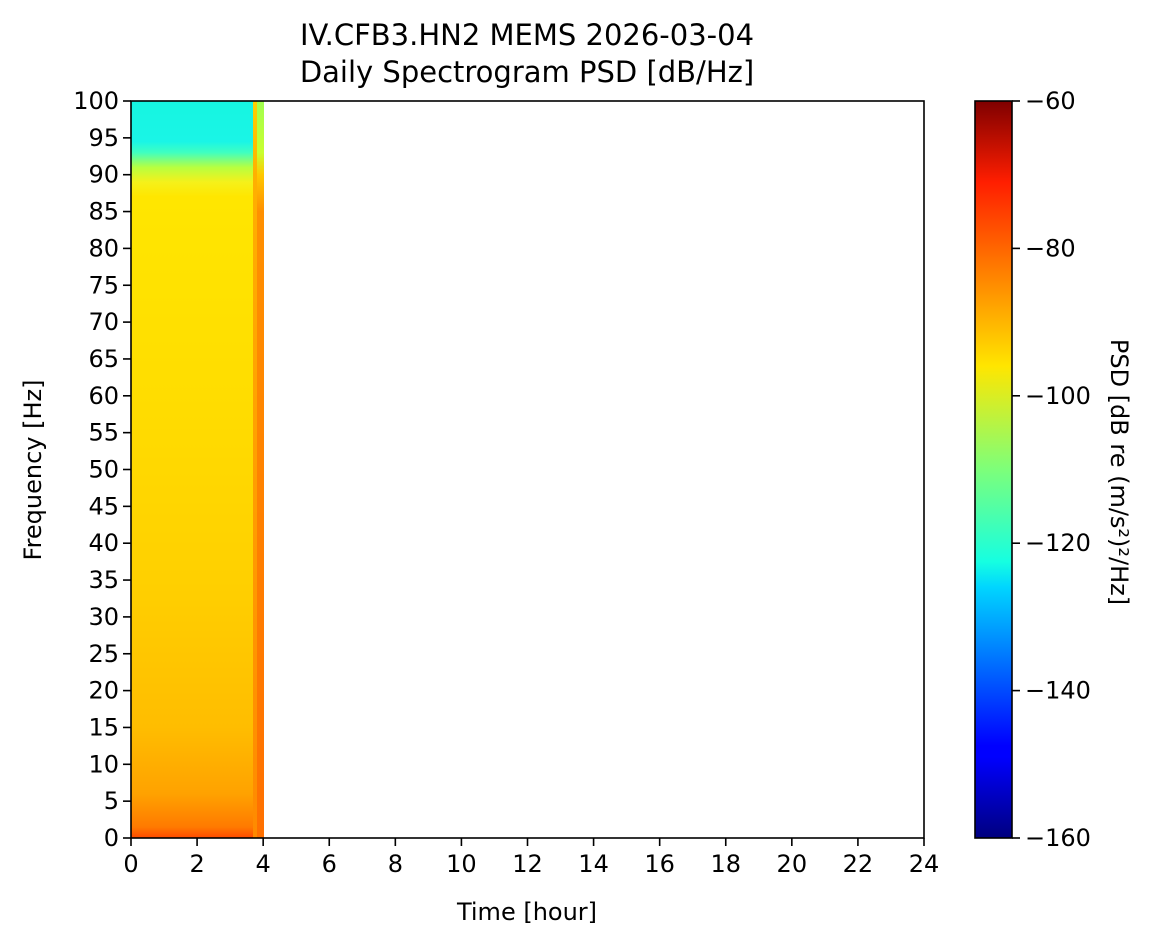 The height and width of the screenshot is (950, 1154). What do you see at coordinates (1058, 543) in the screenshot?
I see `colorbar-tick-label: −120` at bounding box center [1058, 543].